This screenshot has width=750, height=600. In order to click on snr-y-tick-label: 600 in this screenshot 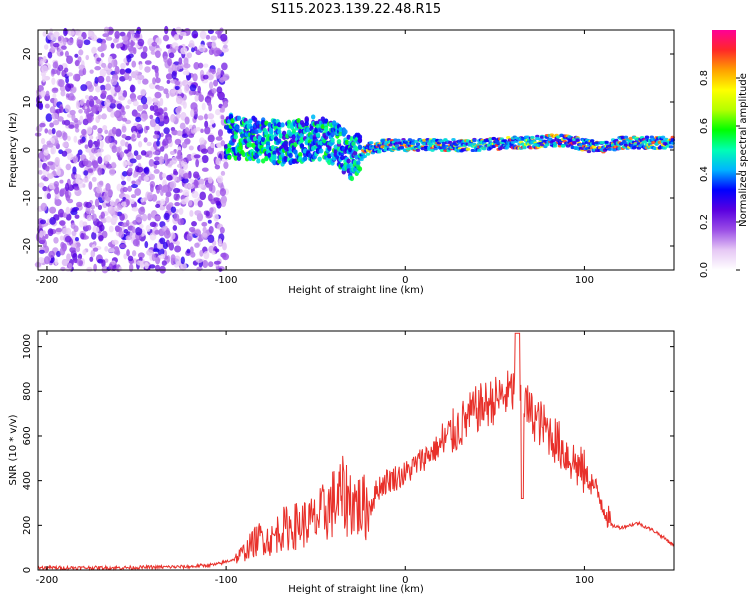, I will do `click(27, 435)`.